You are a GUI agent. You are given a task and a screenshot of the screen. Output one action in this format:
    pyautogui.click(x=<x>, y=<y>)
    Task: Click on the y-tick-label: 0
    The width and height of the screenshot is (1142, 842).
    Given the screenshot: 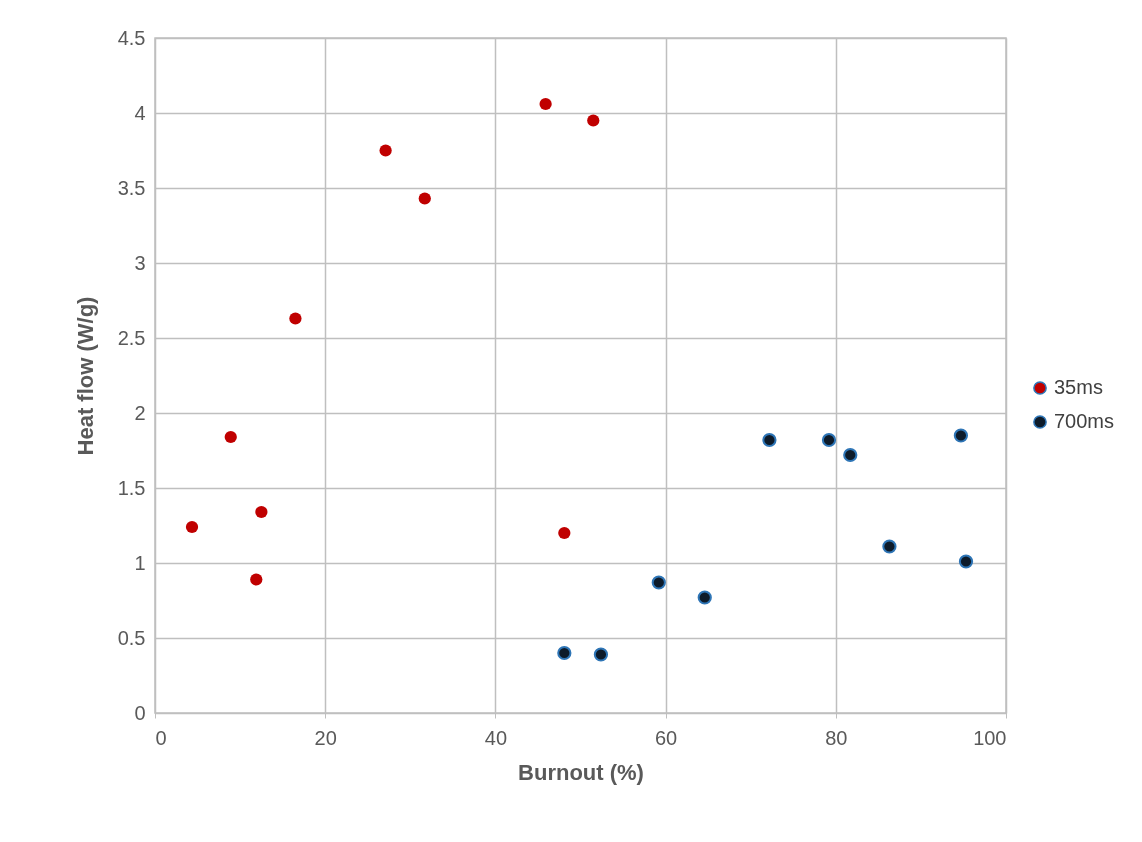 What is the action you would take?
    pyautogui.click(x=140, y=712)
    